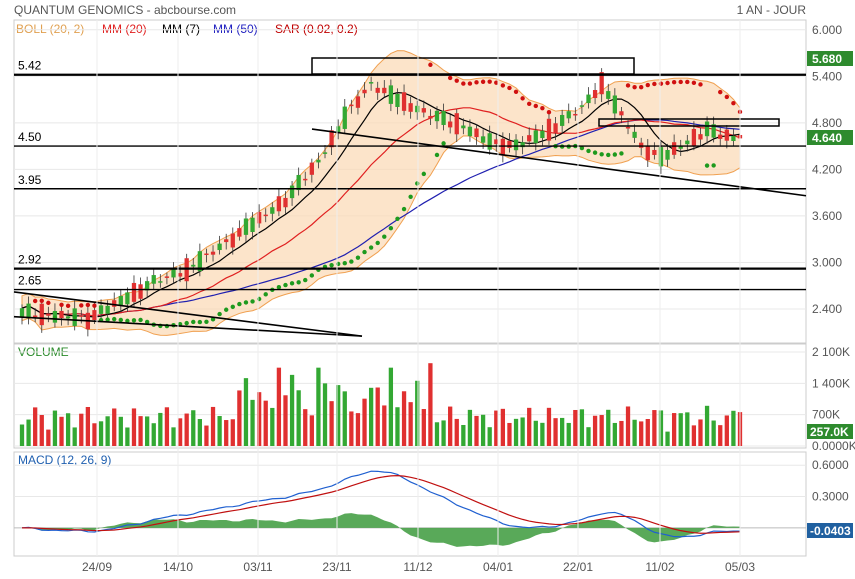  What do you see at coordinates (827, 30) in the screenshot?
I see `price-tick-label: 6.000` at bounding box center [827, 30].